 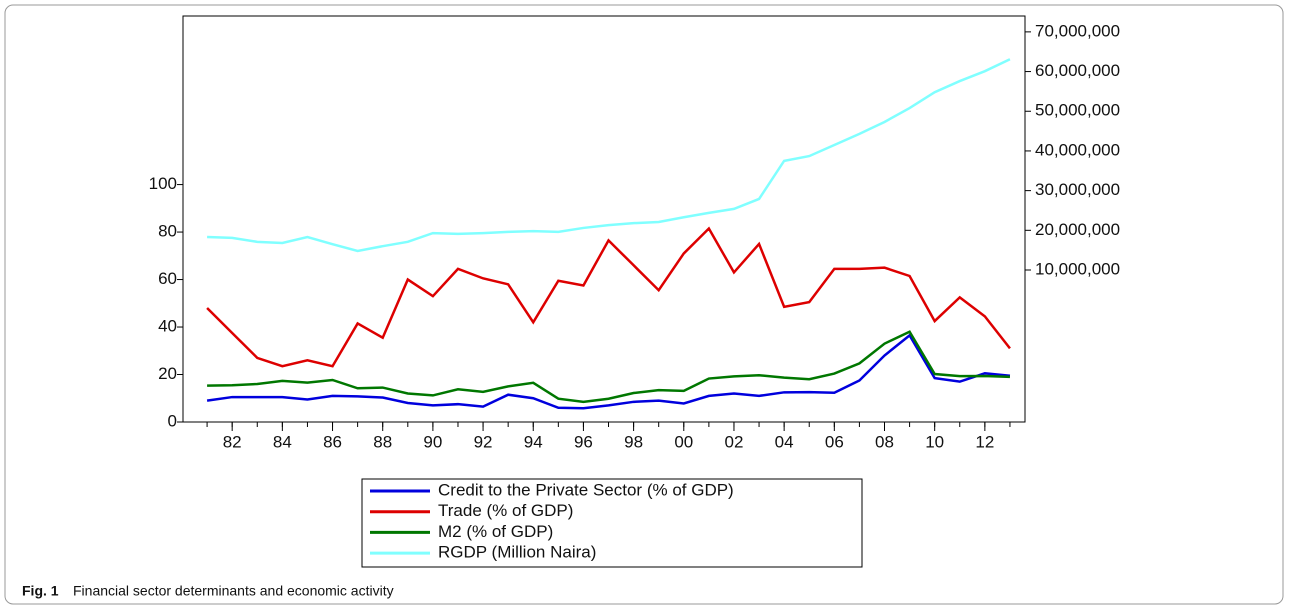 I want to click on y-tick-label: 80, so click(x=167, y=231).